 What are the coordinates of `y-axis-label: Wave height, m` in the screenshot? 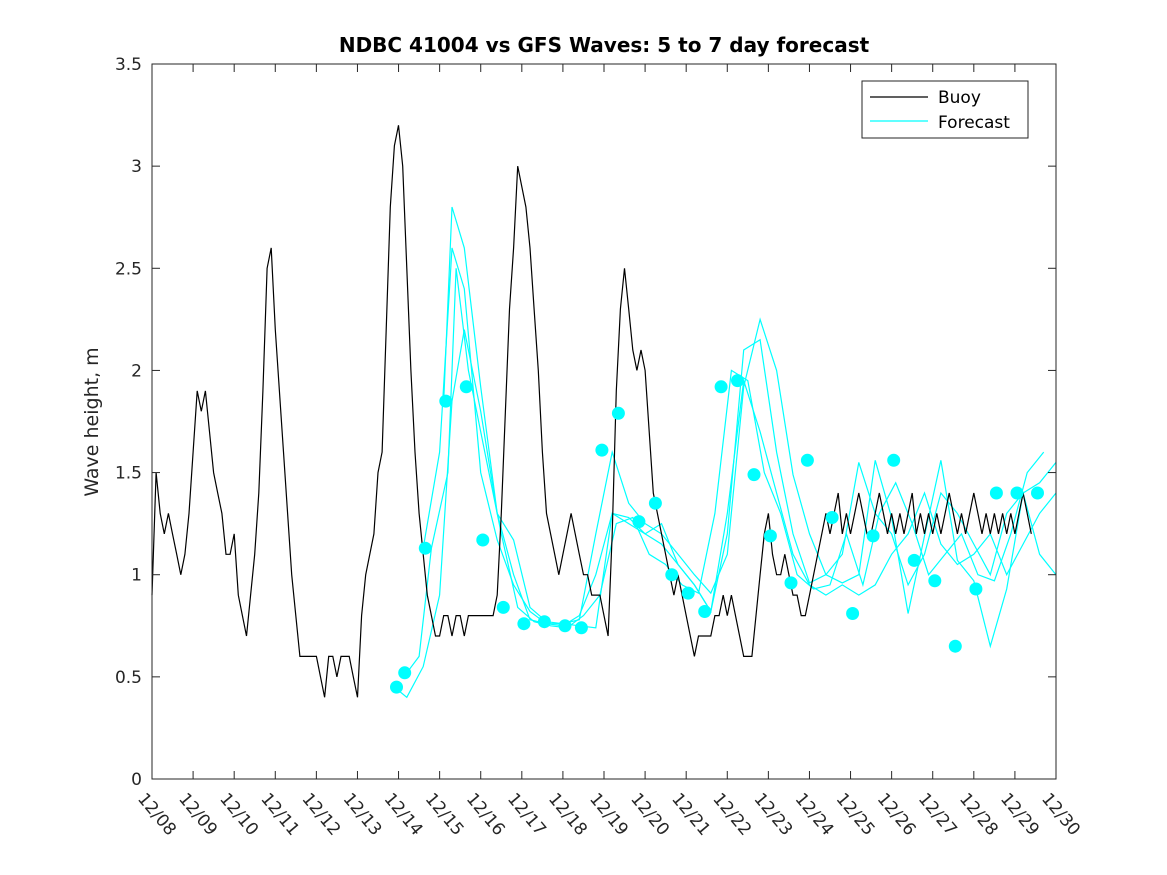 It's located at (92, 421).